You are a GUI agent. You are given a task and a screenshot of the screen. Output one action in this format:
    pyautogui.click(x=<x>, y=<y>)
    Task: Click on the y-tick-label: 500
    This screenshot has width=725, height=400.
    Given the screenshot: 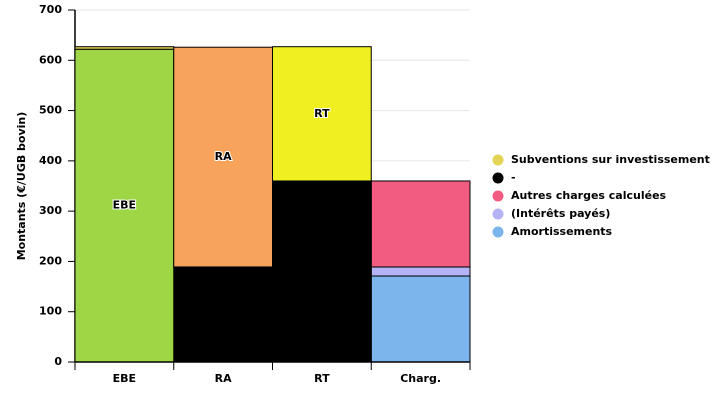 What is the action you would take?
    pyautogui.click(x=50, y=110)
    